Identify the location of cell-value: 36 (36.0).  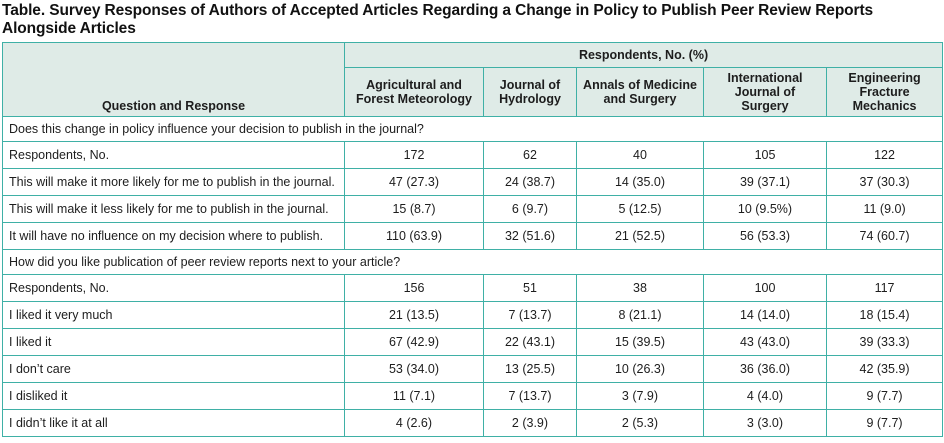
(765, 369).